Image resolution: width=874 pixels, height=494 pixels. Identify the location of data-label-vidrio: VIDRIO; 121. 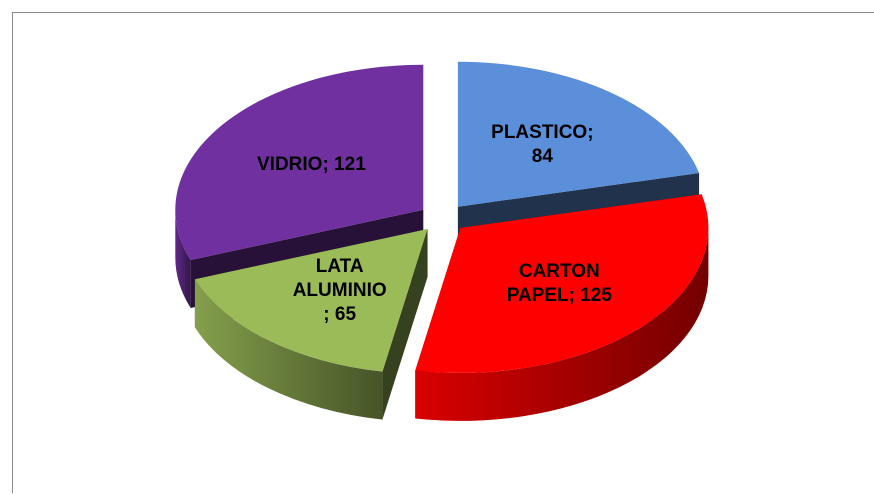
(311, 164).